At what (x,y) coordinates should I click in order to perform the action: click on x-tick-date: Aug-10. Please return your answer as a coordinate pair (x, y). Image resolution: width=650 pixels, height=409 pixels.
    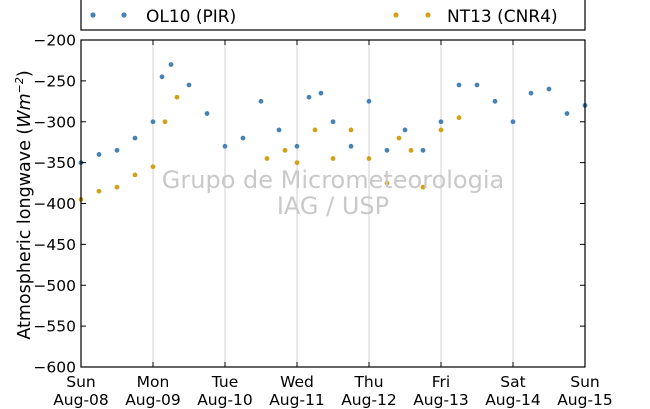
    Looking at the image, I should click on (225, 400).